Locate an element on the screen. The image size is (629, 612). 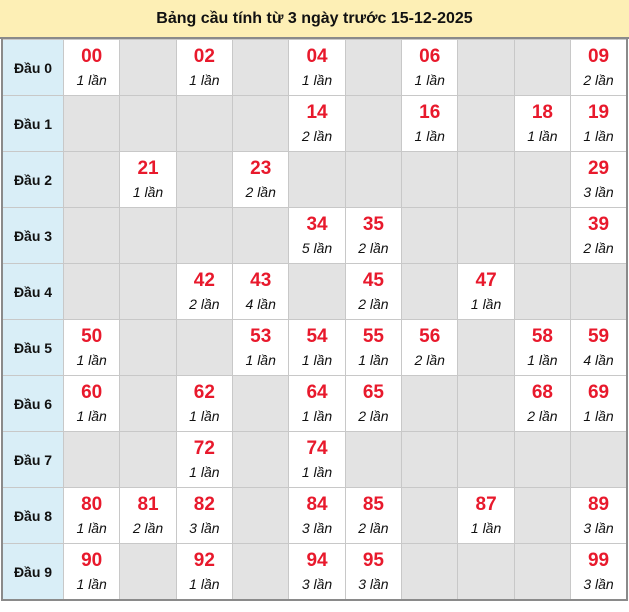
number-cell: 89 3 lần is located at coordinates (599, 515).